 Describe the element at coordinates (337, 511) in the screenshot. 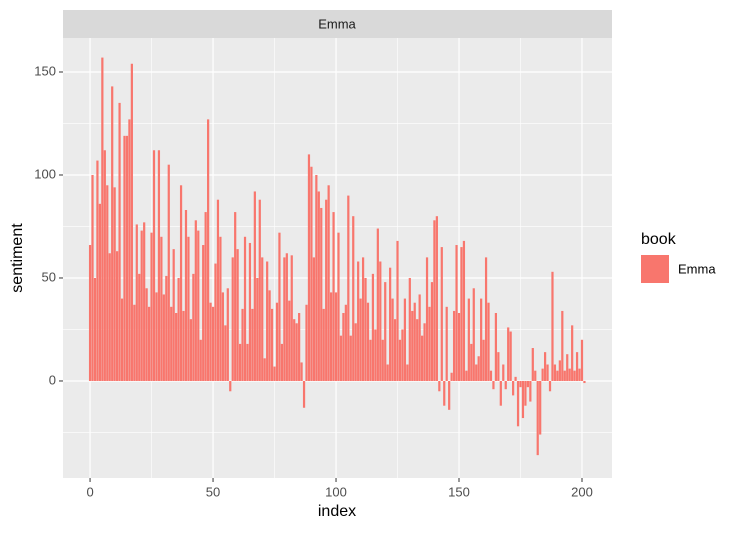

I see `x-axis-title: index` at that location.